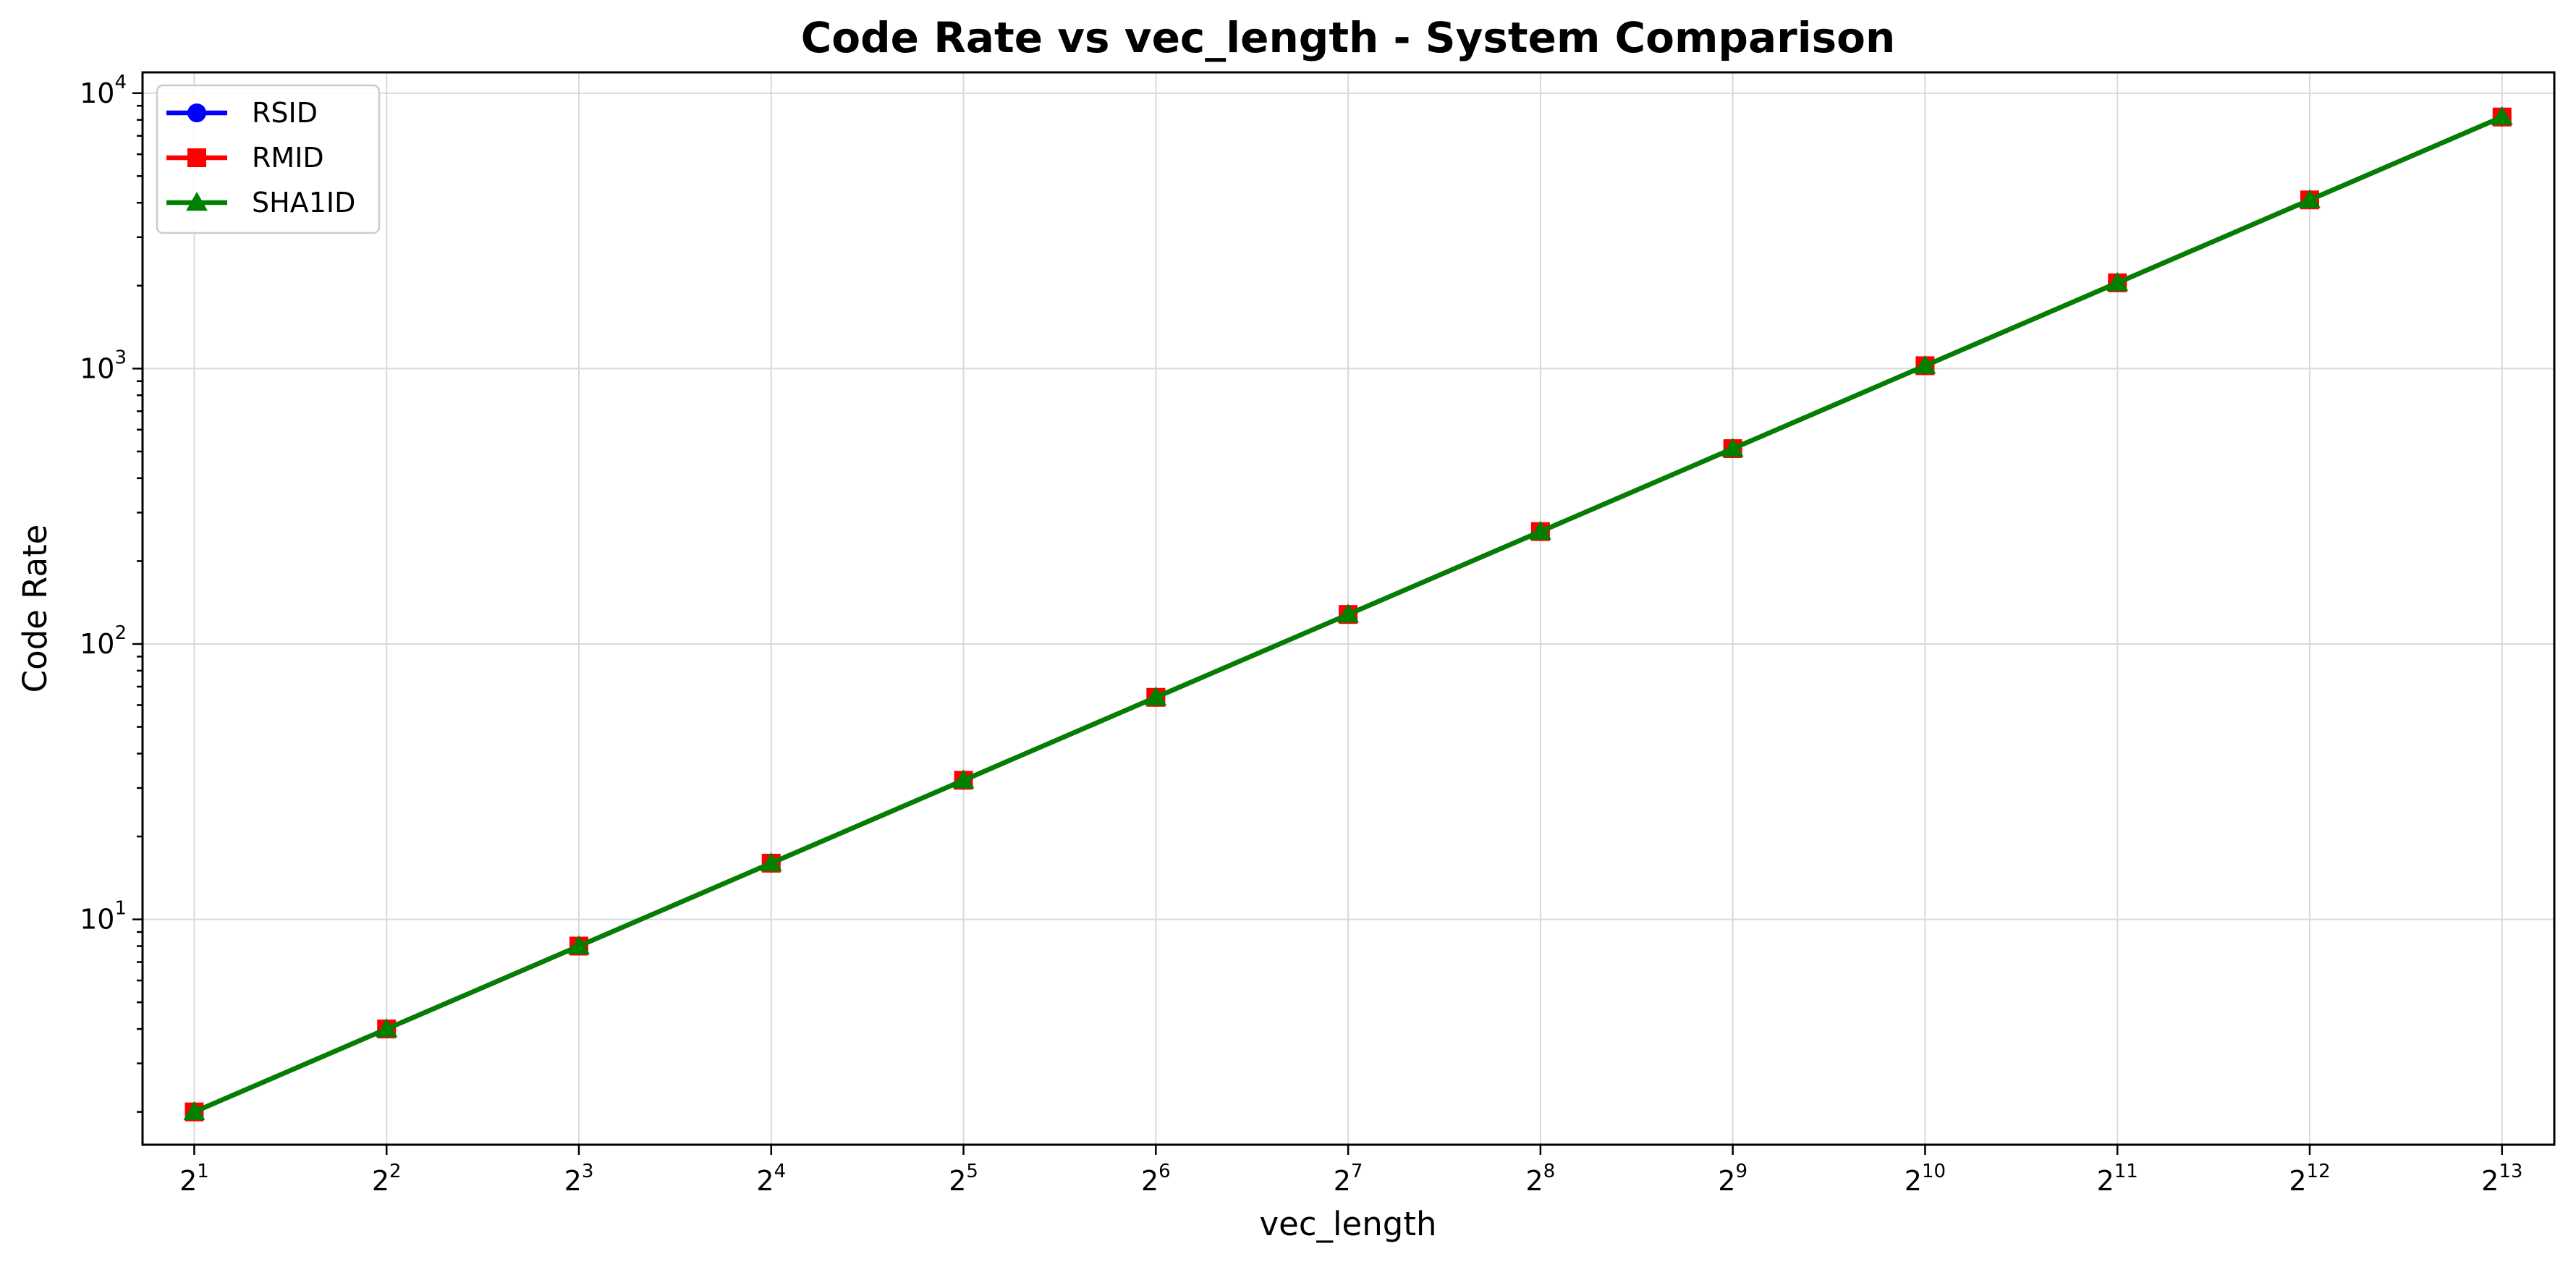 This screenshot has width=2576, height=1267. Describe the element at coordinates (2117, 1179) in the screenshot. I see `x-tick-label: 211` at that location.